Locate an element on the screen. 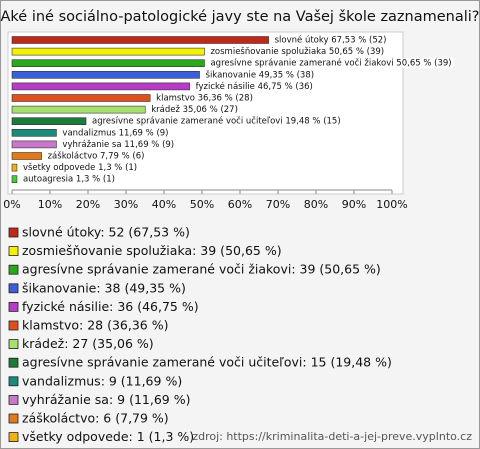 The height and width of the screenshot is (449, 480). bar-label: zosmiešňovanie spolužiaka 50,65 % (39) is located at coordinates (297, 51).